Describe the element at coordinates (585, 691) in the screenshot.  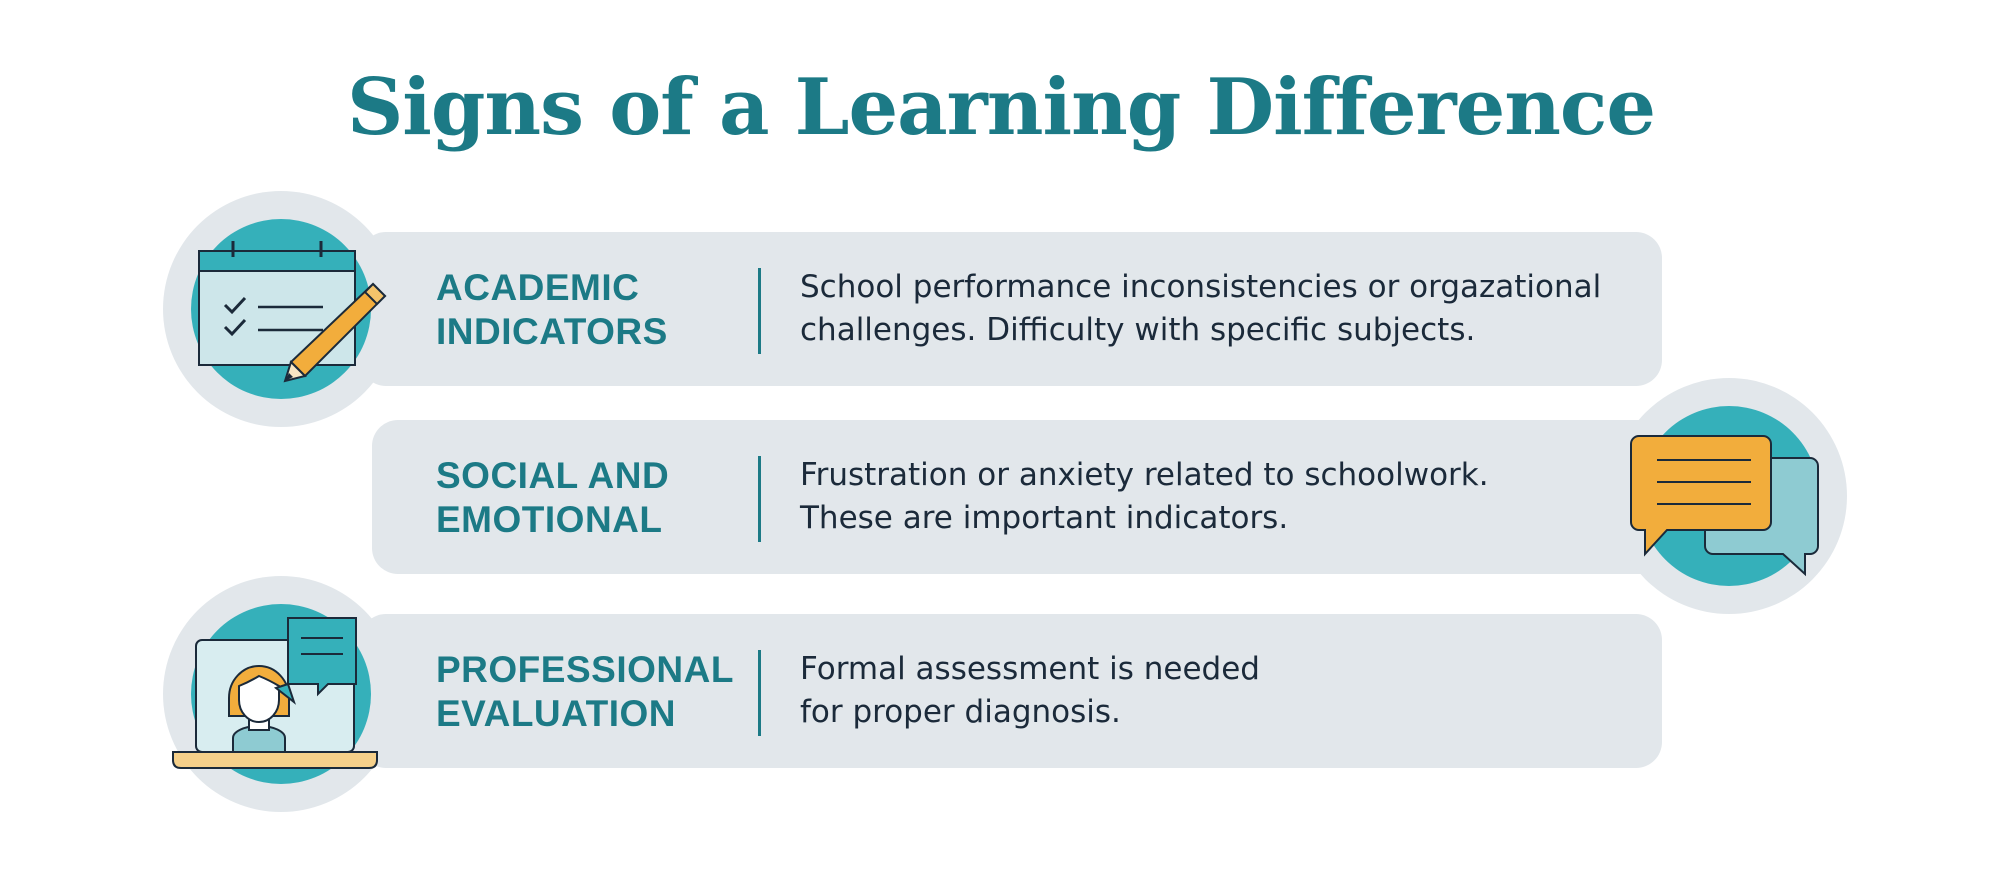
I see `row-heading: PROFESSIONAL EVALUATION` at that location.